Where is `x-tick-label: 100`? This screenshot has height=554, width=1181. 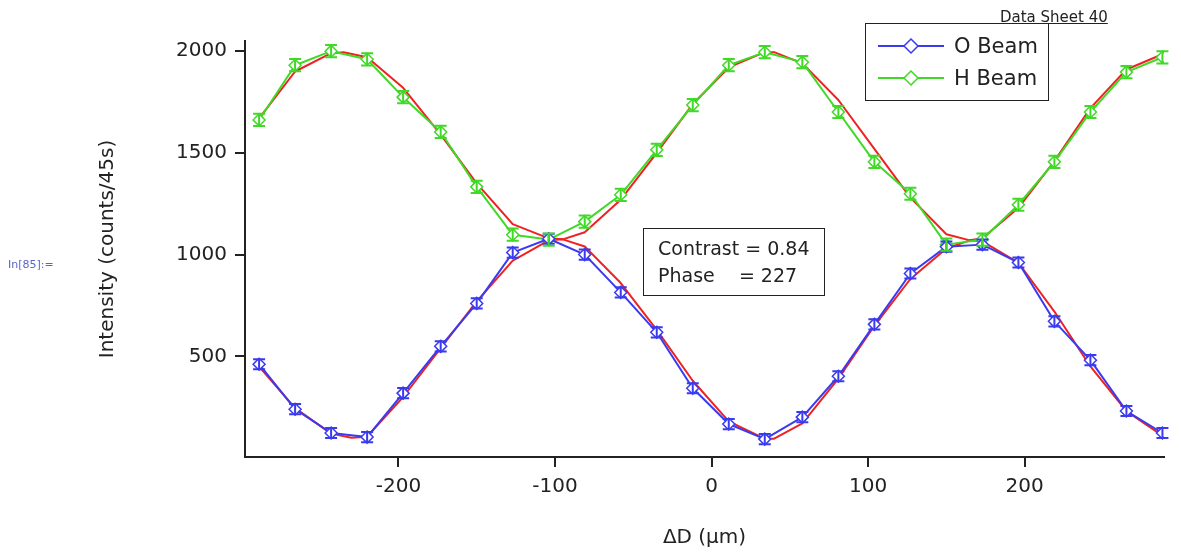 x-tick-label: 100 is located at coordinates (868, 485).